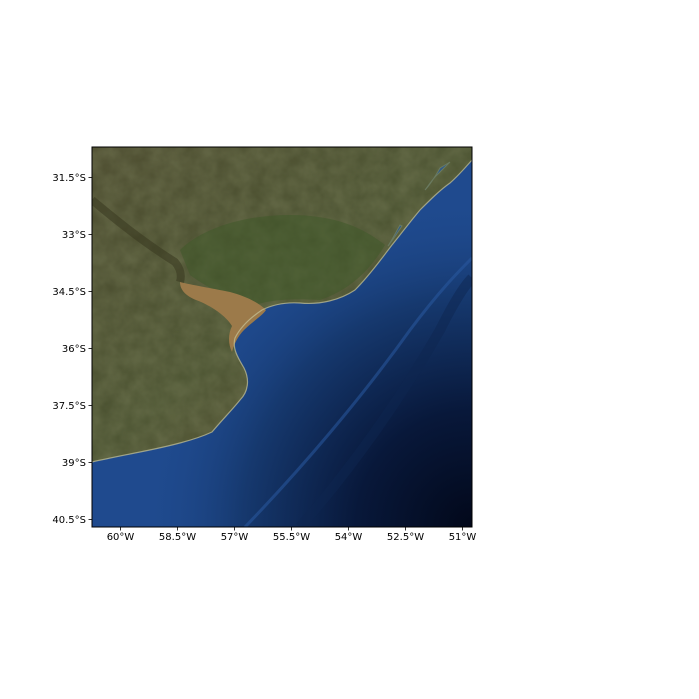 The image size is (699, 699). What do you see at coordinates (384, 400) in the screenshot?
I see `shelf-edge` at bounding box center [384, 400].